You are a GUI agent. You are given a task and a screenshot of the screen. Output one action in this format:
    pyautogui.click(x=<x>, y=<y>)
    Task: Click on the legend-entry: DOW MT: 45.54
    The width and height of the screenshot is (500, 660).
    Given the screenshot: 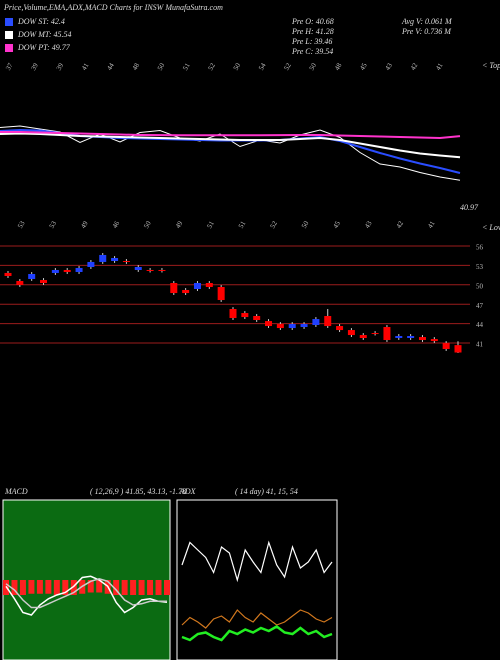 What is the action you would take?
    pyautogui.click(x=44, y=34)
    